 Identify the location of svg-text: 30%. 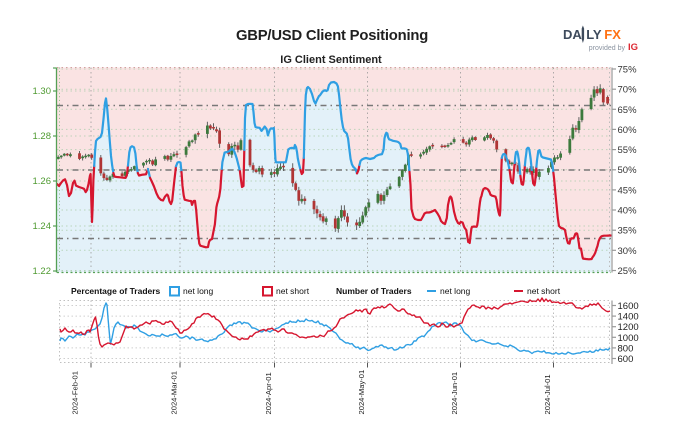
(628, 251).